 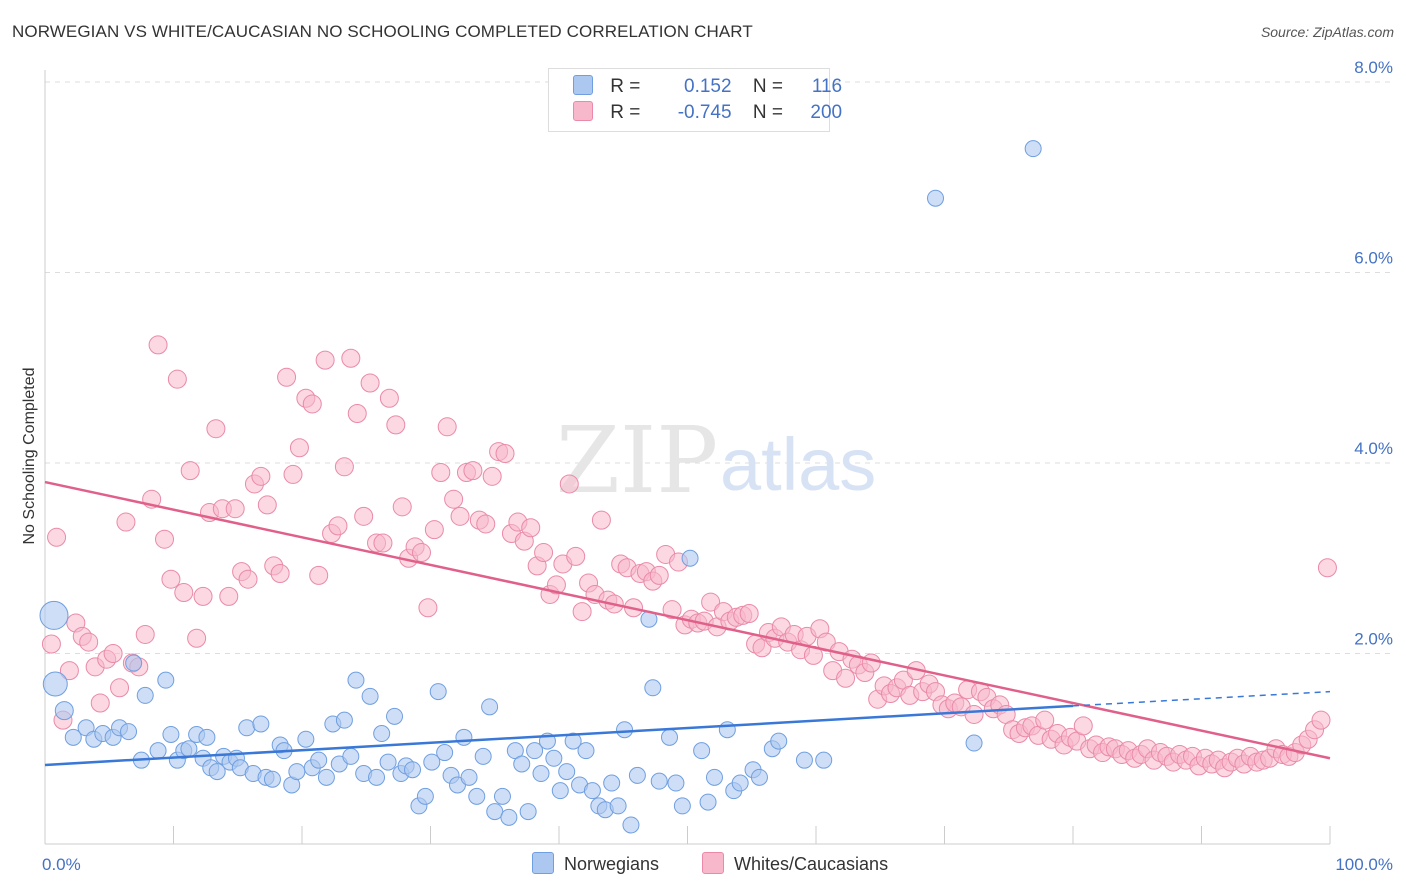 I want to click on bottom-legend-whites: Whites/Caucasians, so click(x=795, y=863).